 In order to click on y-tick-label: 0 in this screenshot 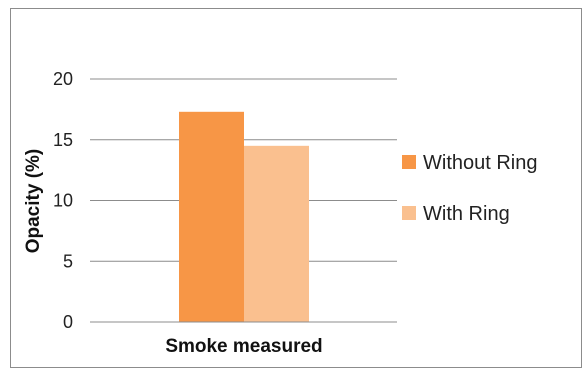, I will do `click(68, 322)`.